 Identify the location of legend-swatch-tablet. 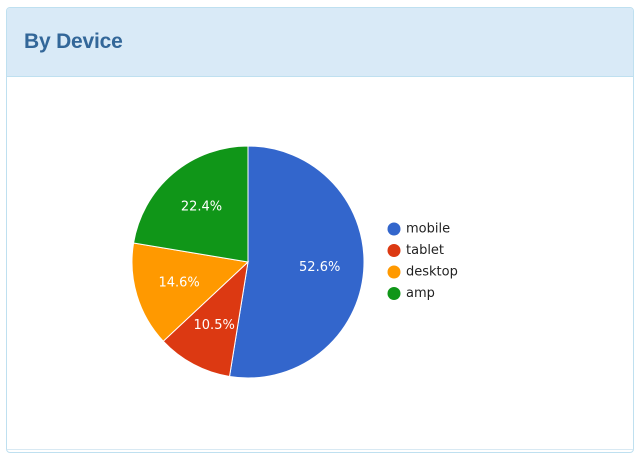
(394, 250).